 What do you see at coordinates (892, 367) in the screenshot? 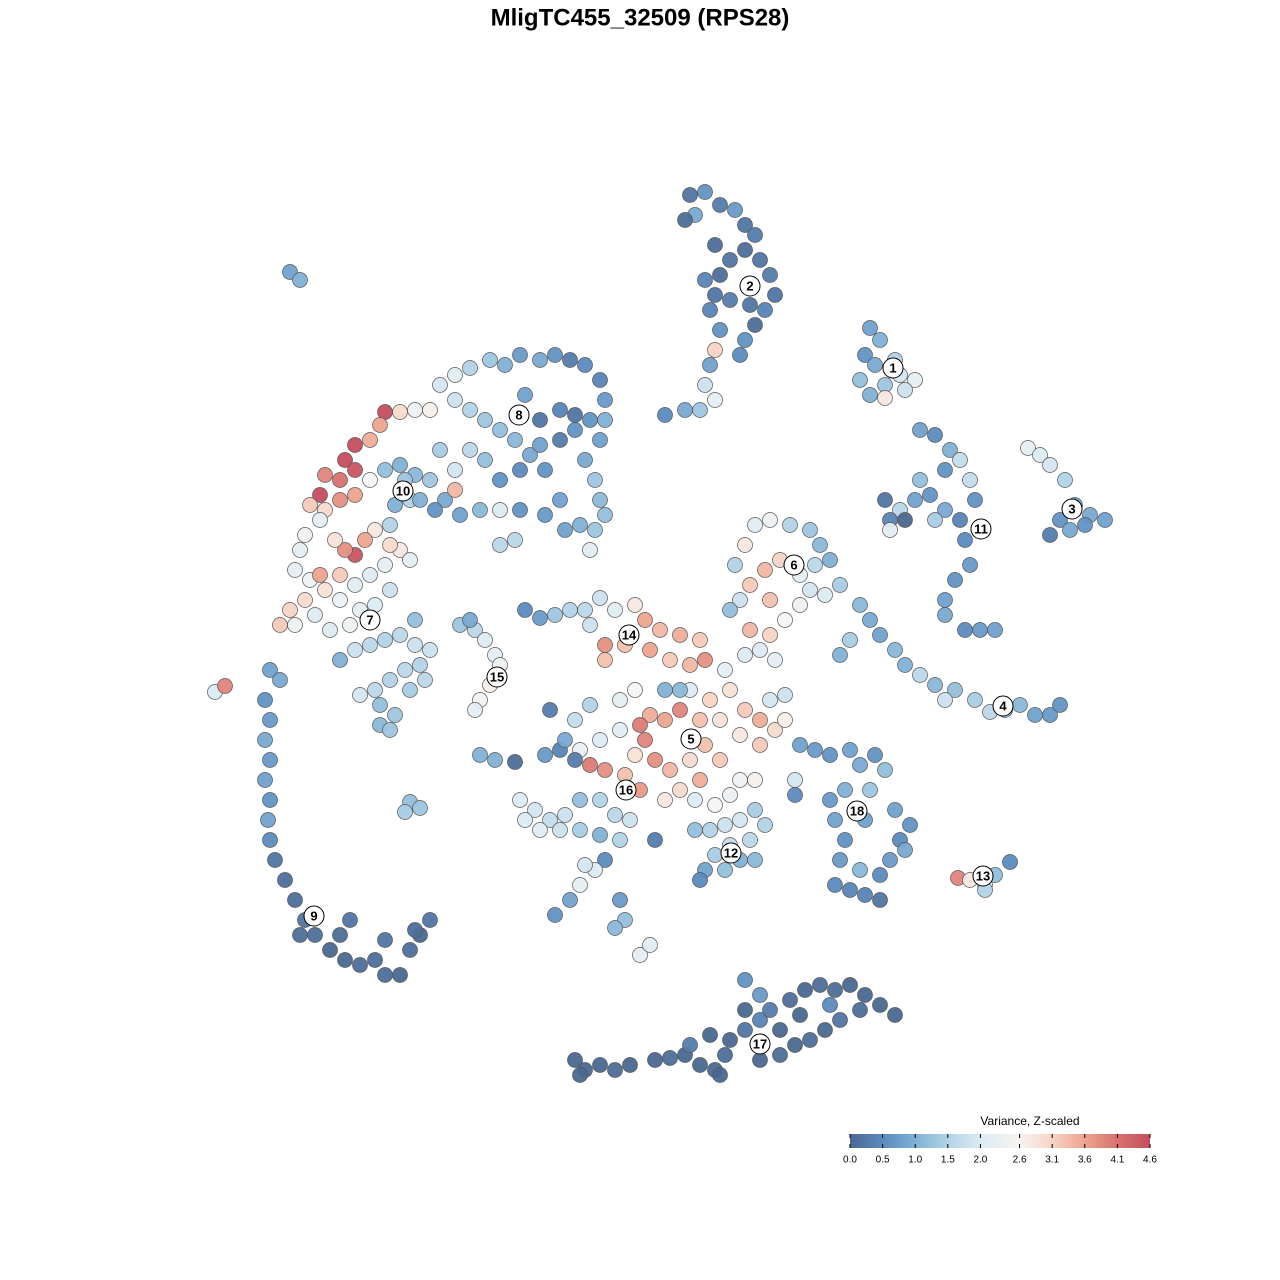
I see `cluster-label: 1` at bounding box center [892, 367].